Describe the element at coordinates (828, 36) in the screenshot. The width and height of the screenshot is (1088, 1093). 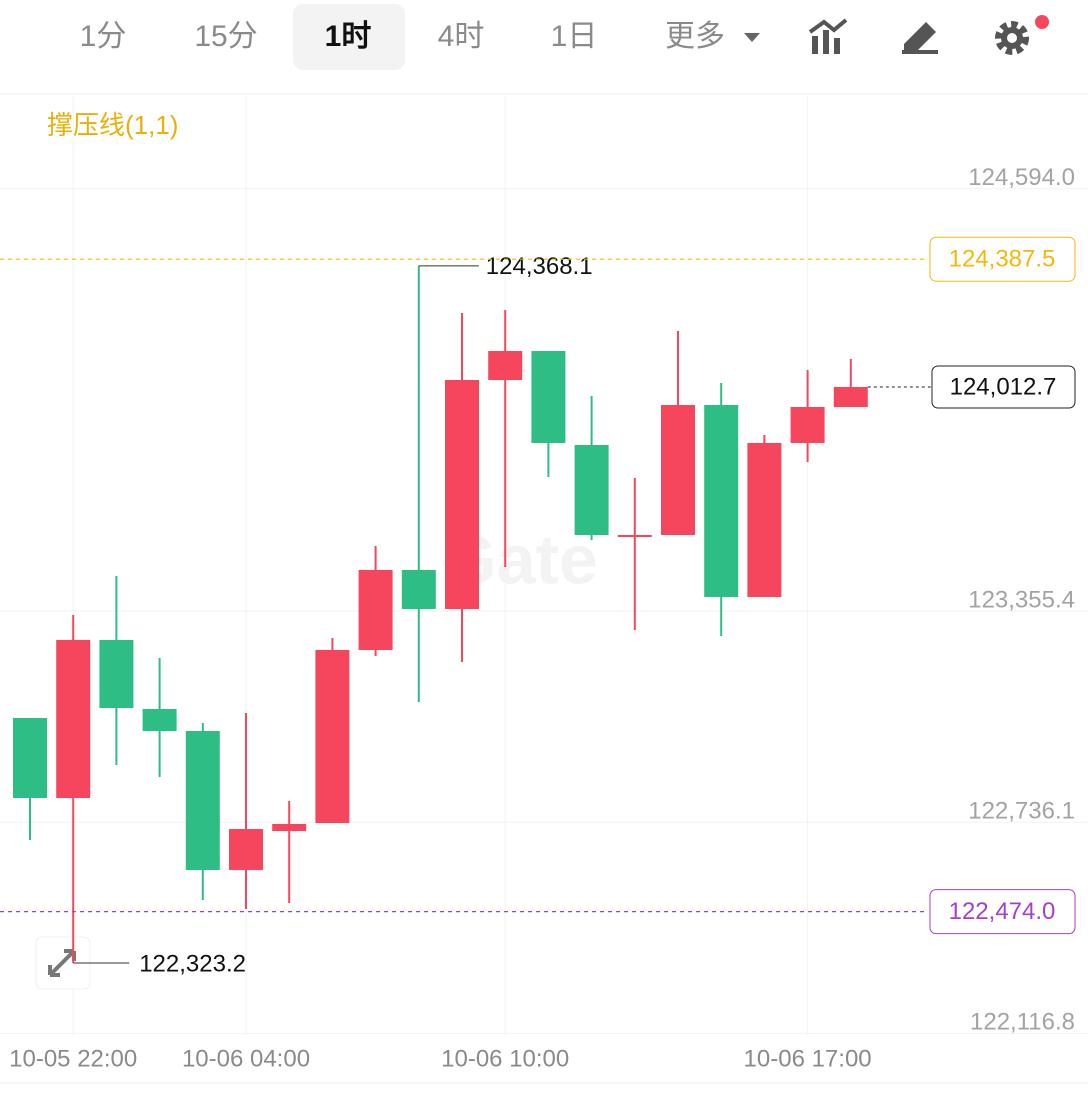
I see `indicator-icon` at that location.